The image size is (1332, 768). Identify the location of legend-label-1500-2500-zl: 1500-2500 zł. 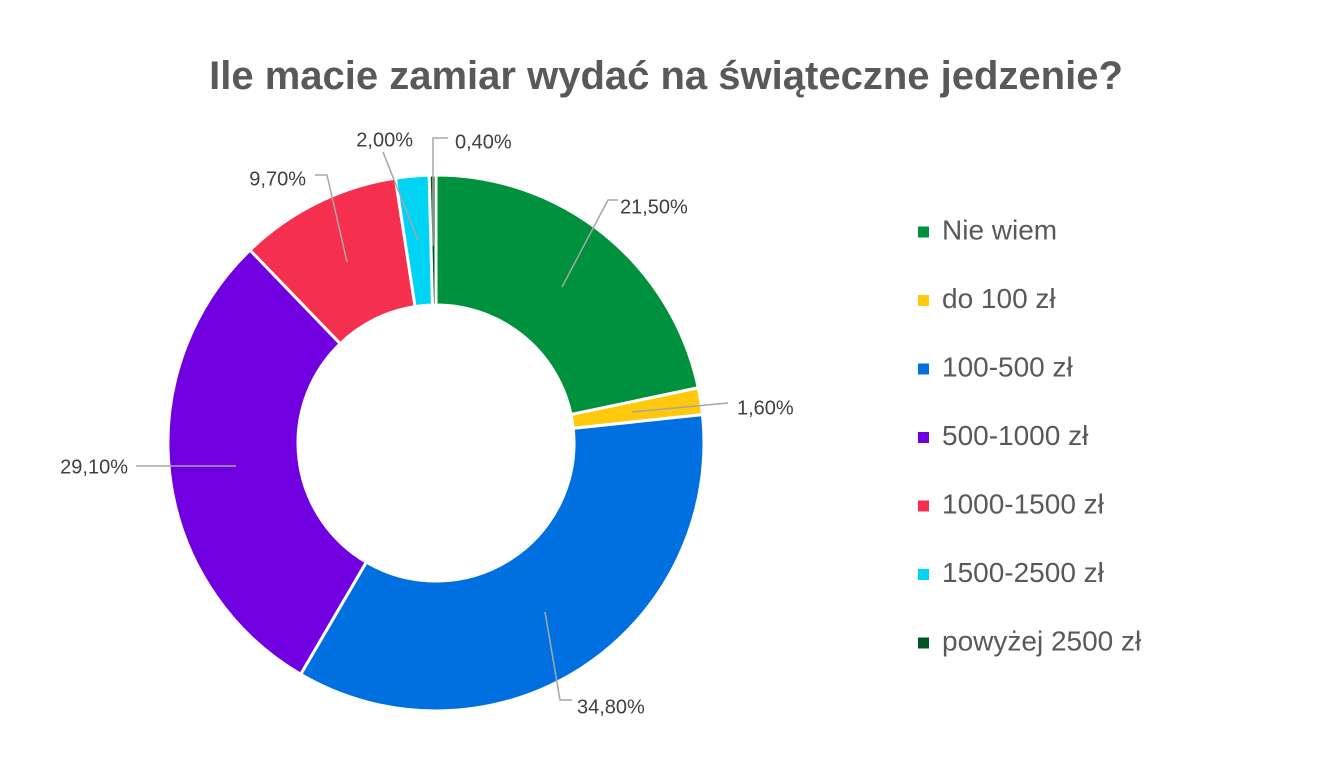
(1023, 572).